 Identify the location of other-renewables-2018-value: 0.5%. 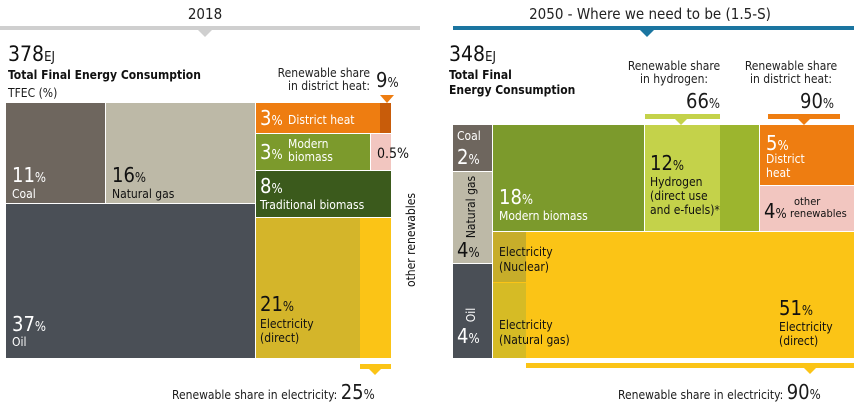
(393, 154).